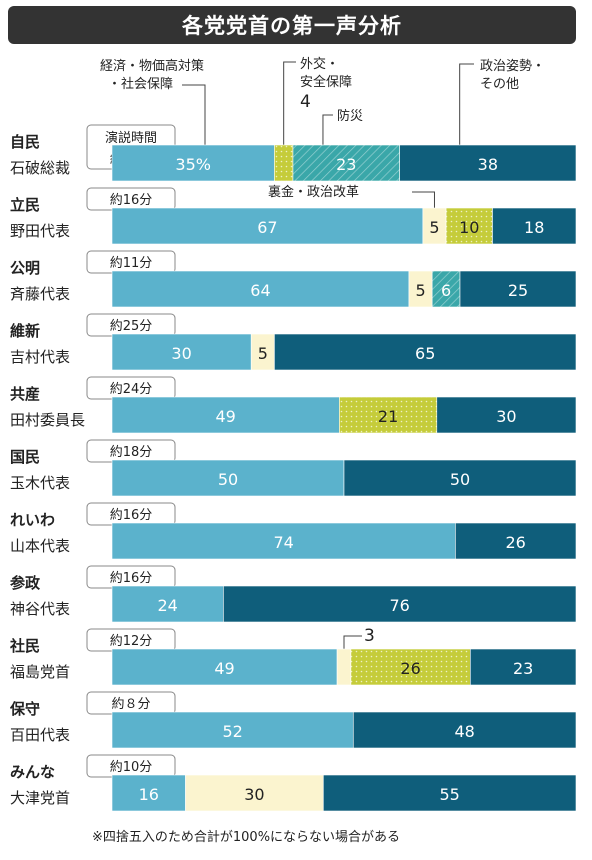 This screenshot has width=592, height=860. I want to click on bar-segment-0-disaster, so click(346, 163).